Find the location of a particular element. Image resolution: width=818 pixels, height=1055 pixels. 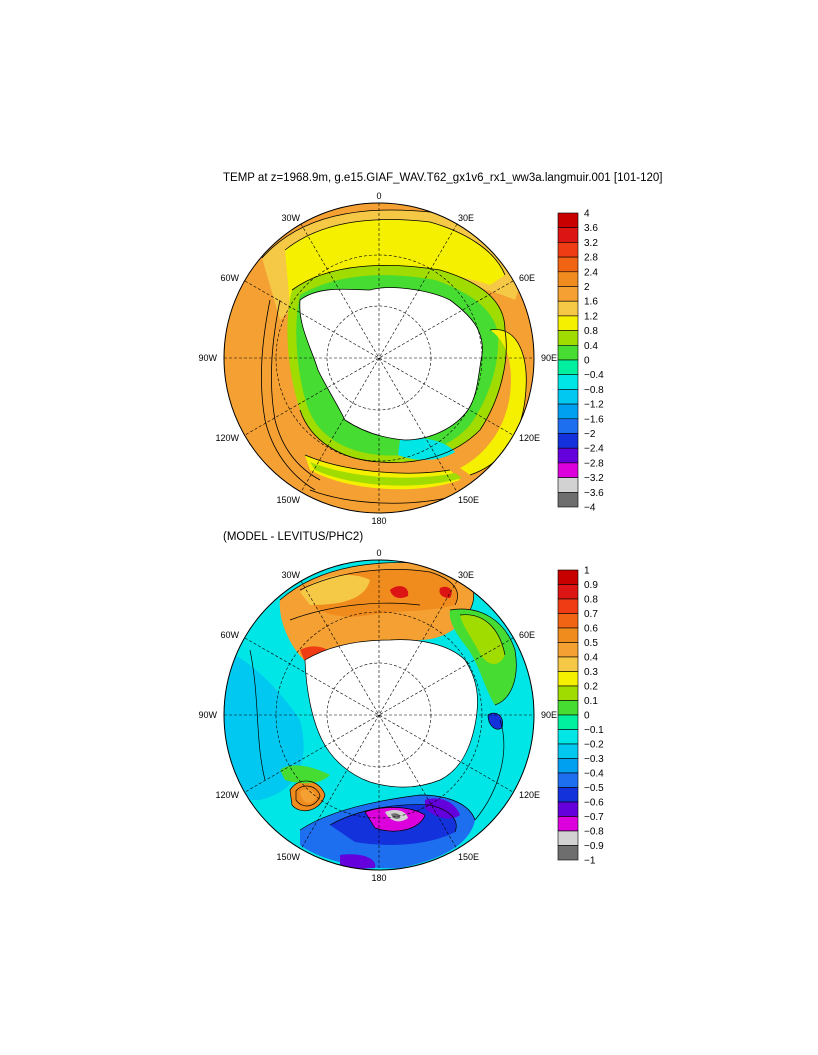

bottom-colorbar-label: −0.5 is located at coordinates (594, 788).